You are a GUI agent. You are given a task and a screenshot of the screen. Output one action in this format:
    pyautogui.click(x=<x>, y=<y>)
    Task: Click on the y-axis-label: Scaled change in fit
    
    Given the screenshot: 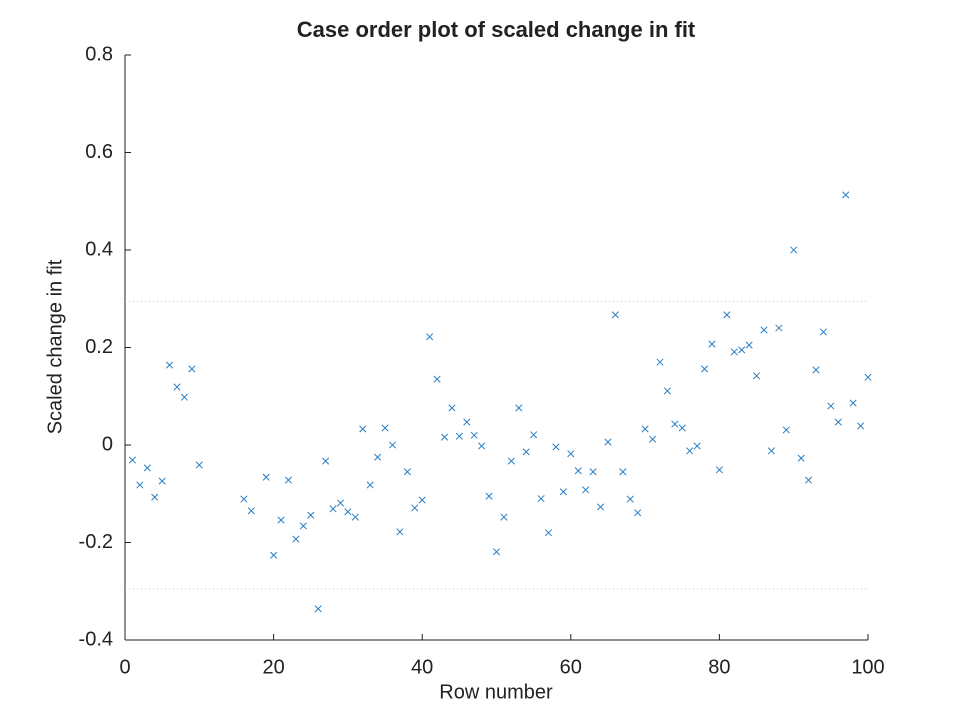 What is the action you would take?
    pyautogui.click(x=55, y=346)
    